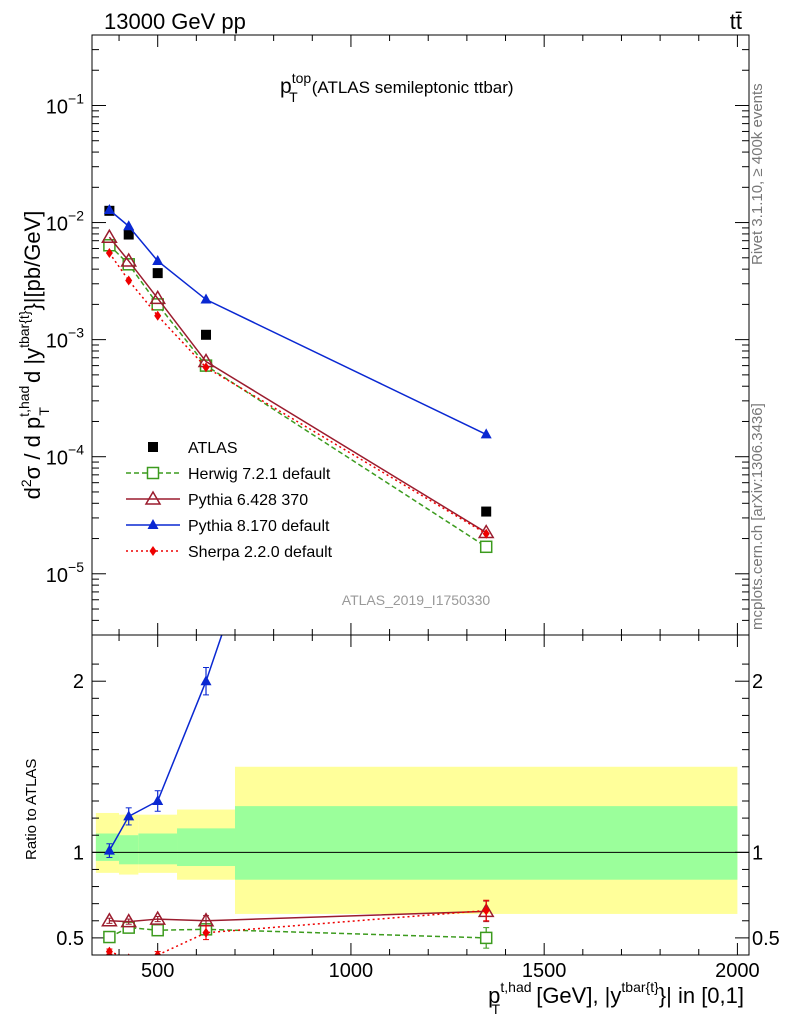 Image resolution: width=786 pixels, height=1024 pixels. I want to click on plot-title-sub: T, so click(293, 97).